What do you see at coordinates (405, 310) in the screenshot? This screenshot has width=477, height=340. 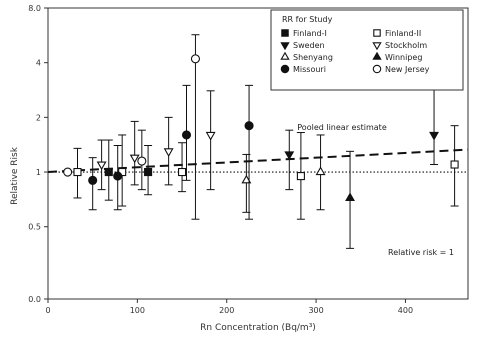 I see `x-tick-label: 400` at bounding box center [405, 310].